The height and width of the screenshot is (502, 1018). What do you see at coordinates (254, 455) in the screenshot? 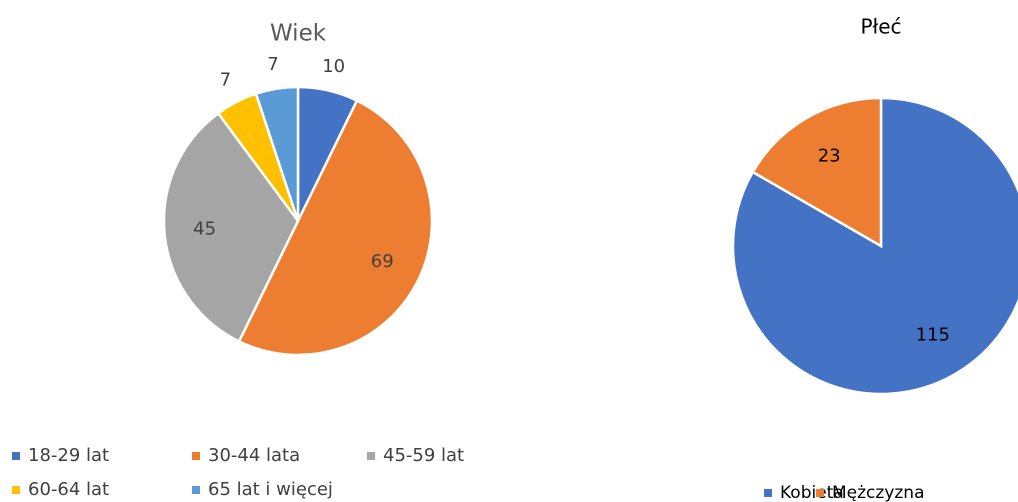
I see `legend-label: 30-44 lata` at bounding box center [254, 455].